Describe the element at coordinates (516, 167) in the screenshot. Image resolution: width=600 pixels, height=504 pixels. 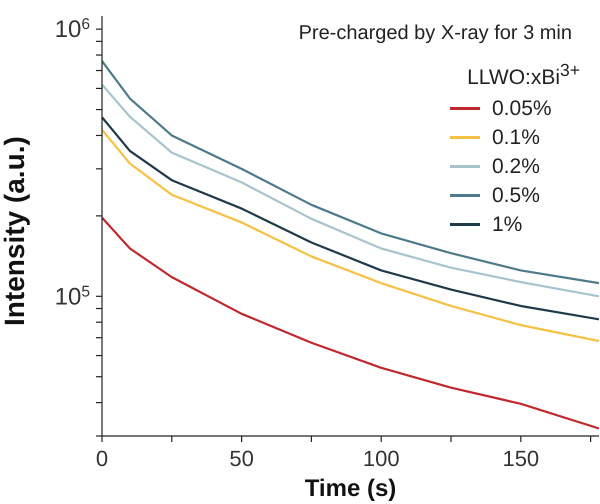
I see `legend-label: 0.2%` at that location.